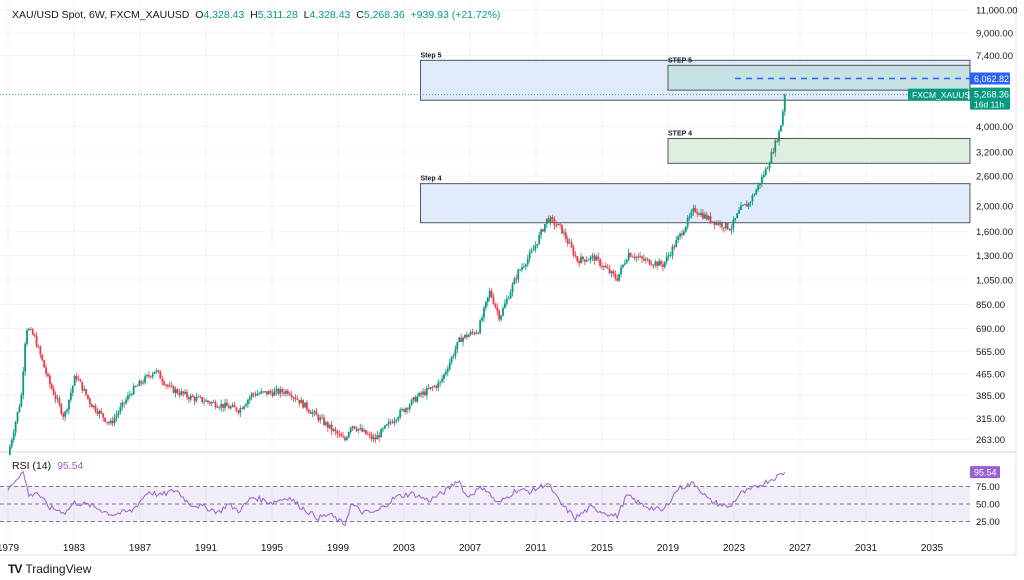  What do you see at coordinates (199, 15) in the screenshot?
I see `open-label: O` at bounding box center [199, 15].